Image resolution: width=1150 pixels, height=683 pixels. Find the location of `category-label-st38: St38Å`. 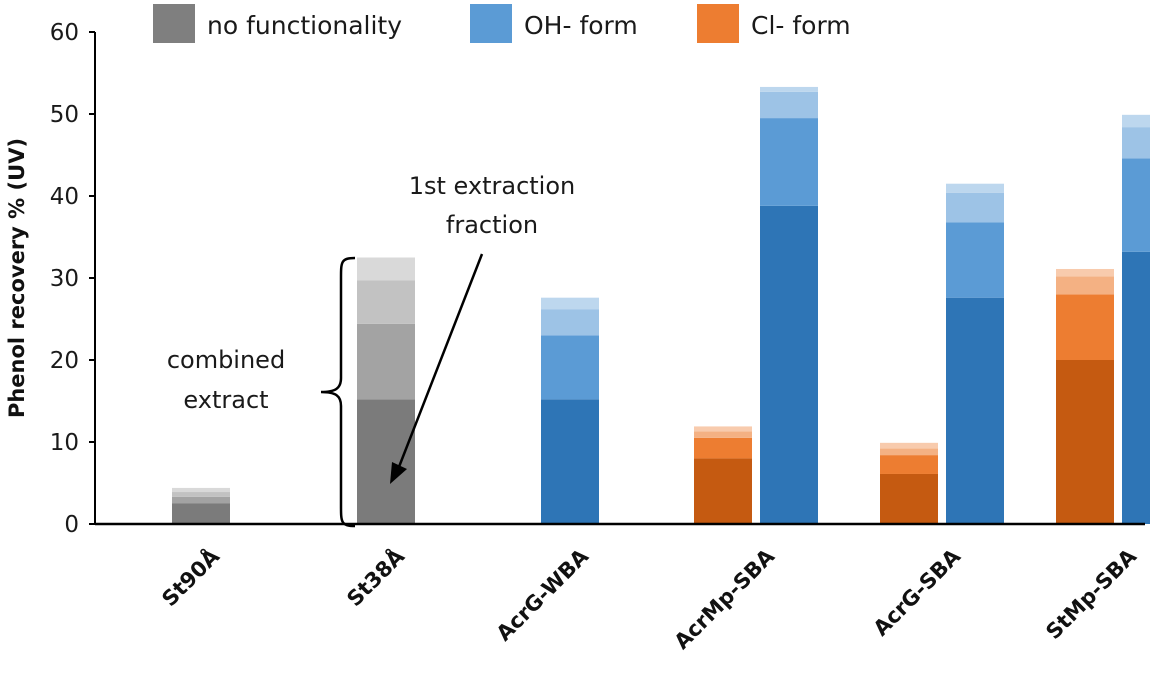

category-label-st38: St38Å is located at coordinates (376, 577).